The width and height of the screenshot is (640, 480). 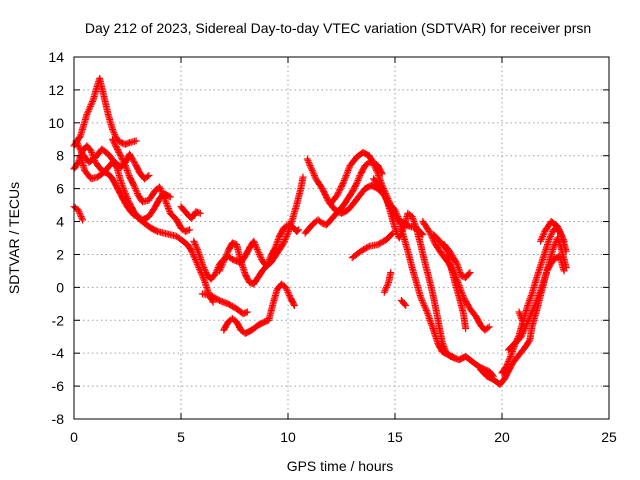 I want to click on y-tick-label: 6, so click(x=60, y=189).